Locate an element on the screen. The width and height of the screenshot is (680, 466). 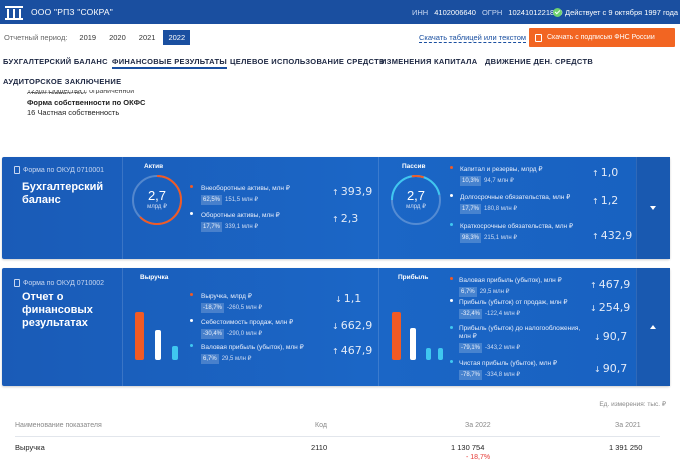
divider is located at coordinates (378, 327).